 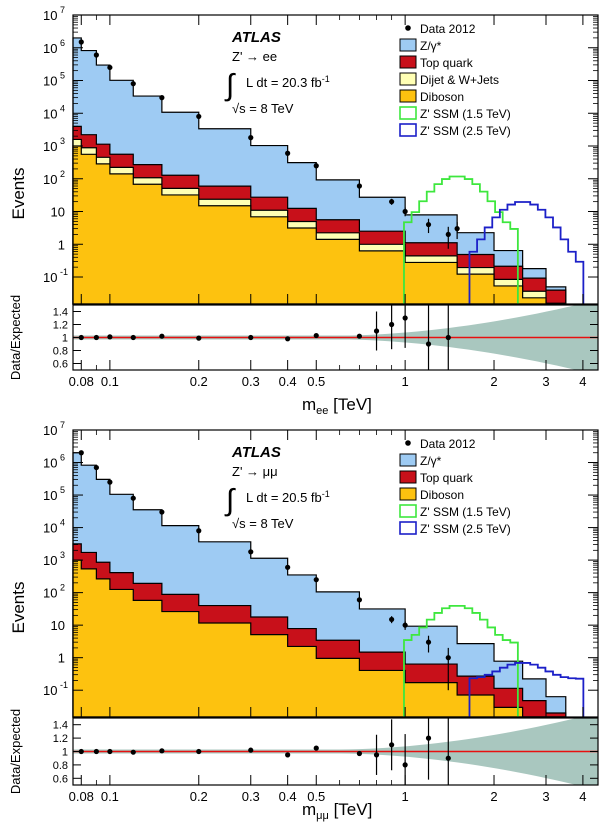 What do you see at coordinates (65, 753) in the screenshot?
I see `ratio-tick-label: 1` at bounding box center [65, 753].